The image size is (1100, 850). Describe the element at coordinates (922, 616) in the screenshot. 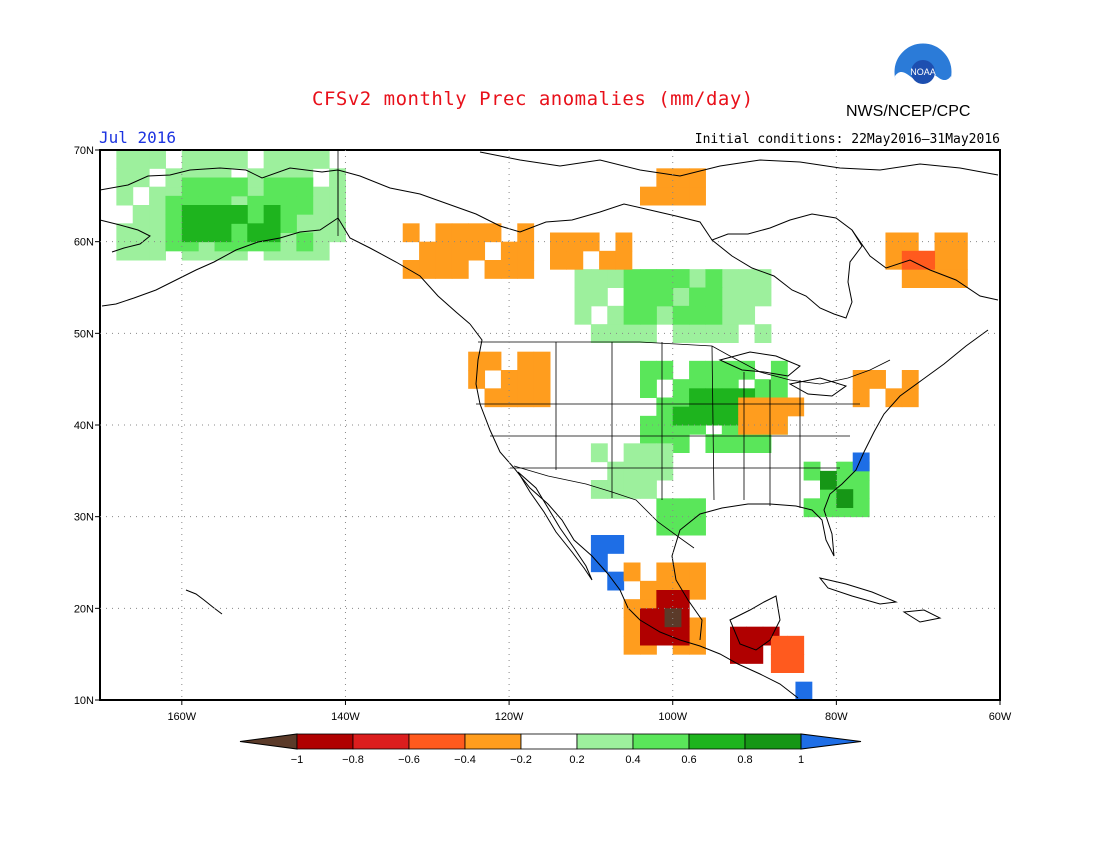

I see `hispaniola` at that location.